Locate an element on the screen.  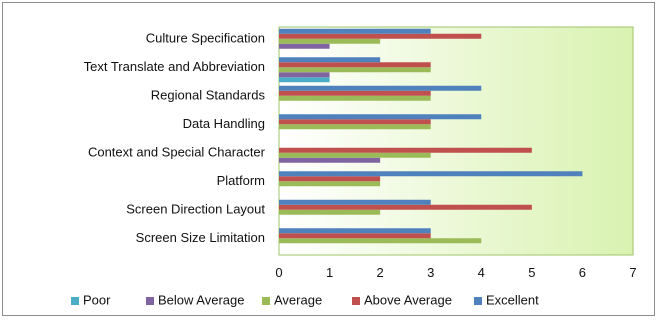
legend-swatch-poor is located at coordinates (75, 301).